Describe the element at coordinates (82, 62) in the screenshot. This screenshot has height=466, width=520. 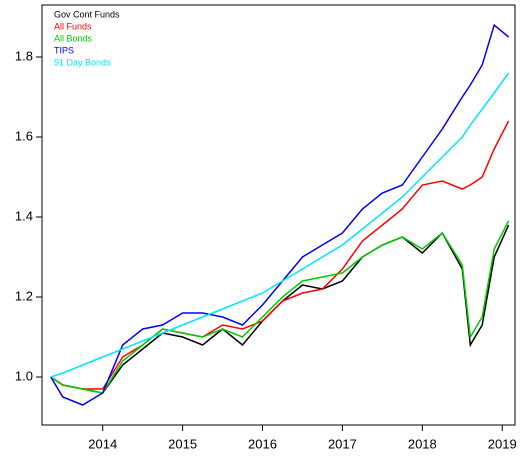
I see `legend-entry: 91 Day Bonds` at that location.